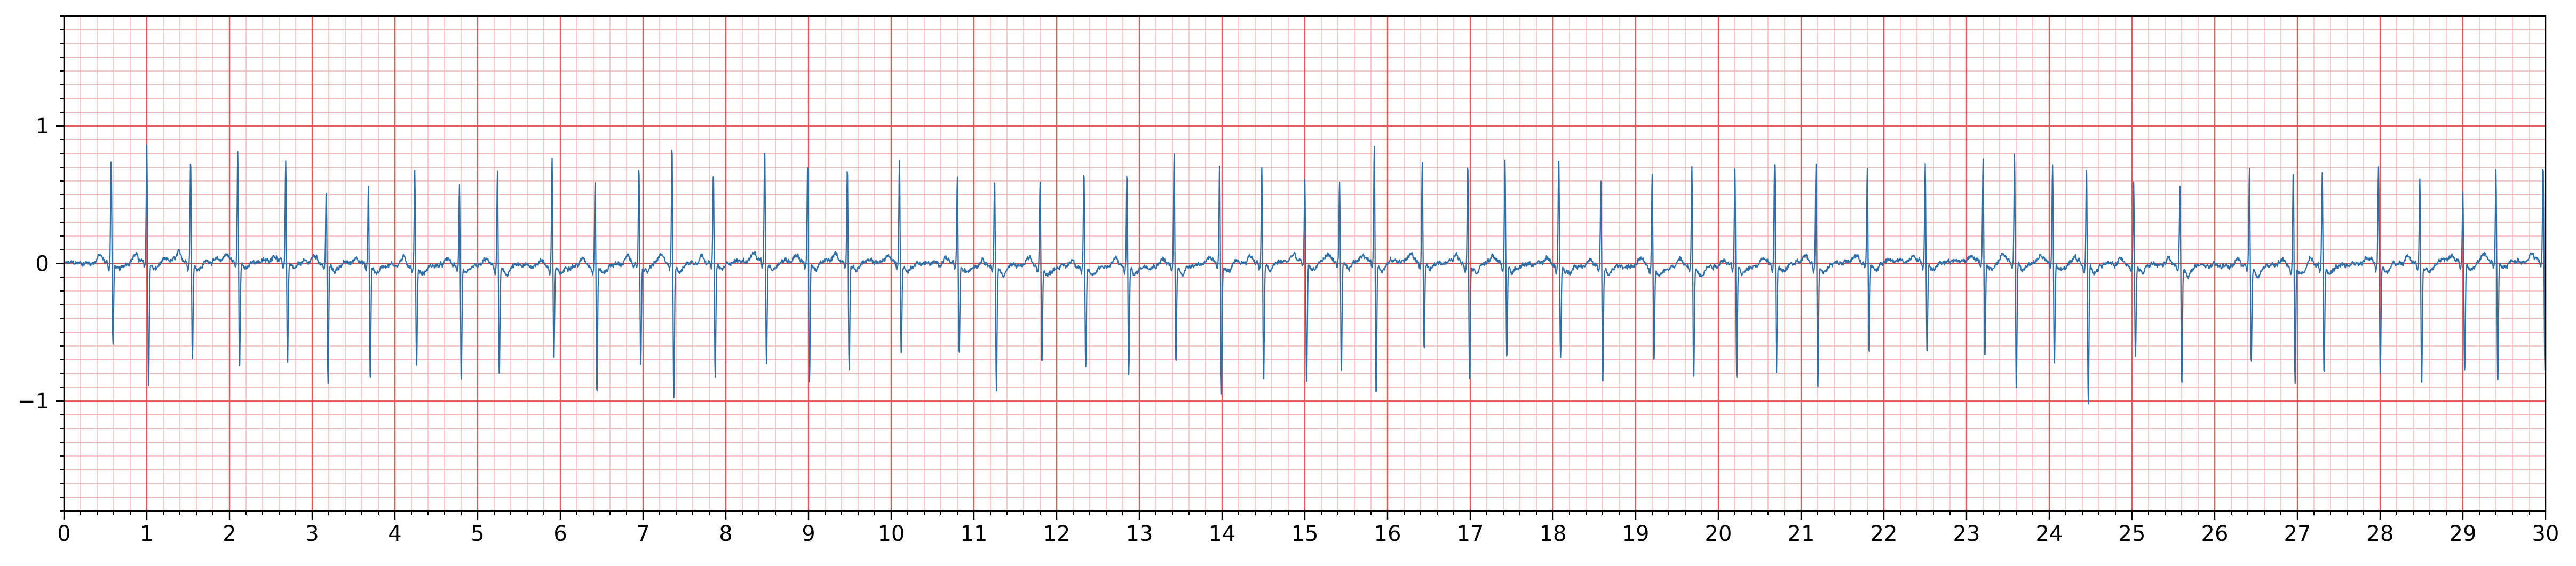 The height and width of the screenshot is (566, 2576). Describe the element at coordinates (2297, 534) in the screenshot. I see `x-tick-label: 27` at that location.